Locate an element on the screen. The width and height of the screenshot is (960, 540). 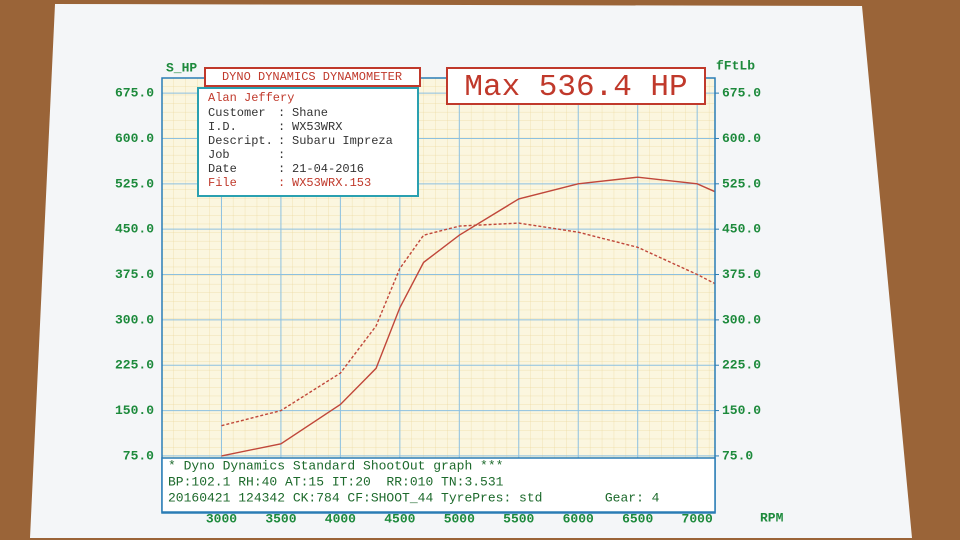
y2-tick-label: 675.0 is located at coordinates (741, 93).